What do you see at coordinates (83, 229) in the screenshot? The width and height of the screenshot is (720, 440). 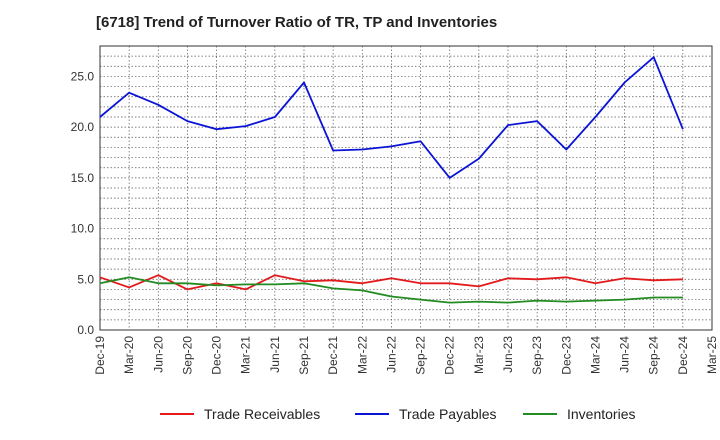 I see `y-tick-label: 10.0` at bounding box center [83, 229].